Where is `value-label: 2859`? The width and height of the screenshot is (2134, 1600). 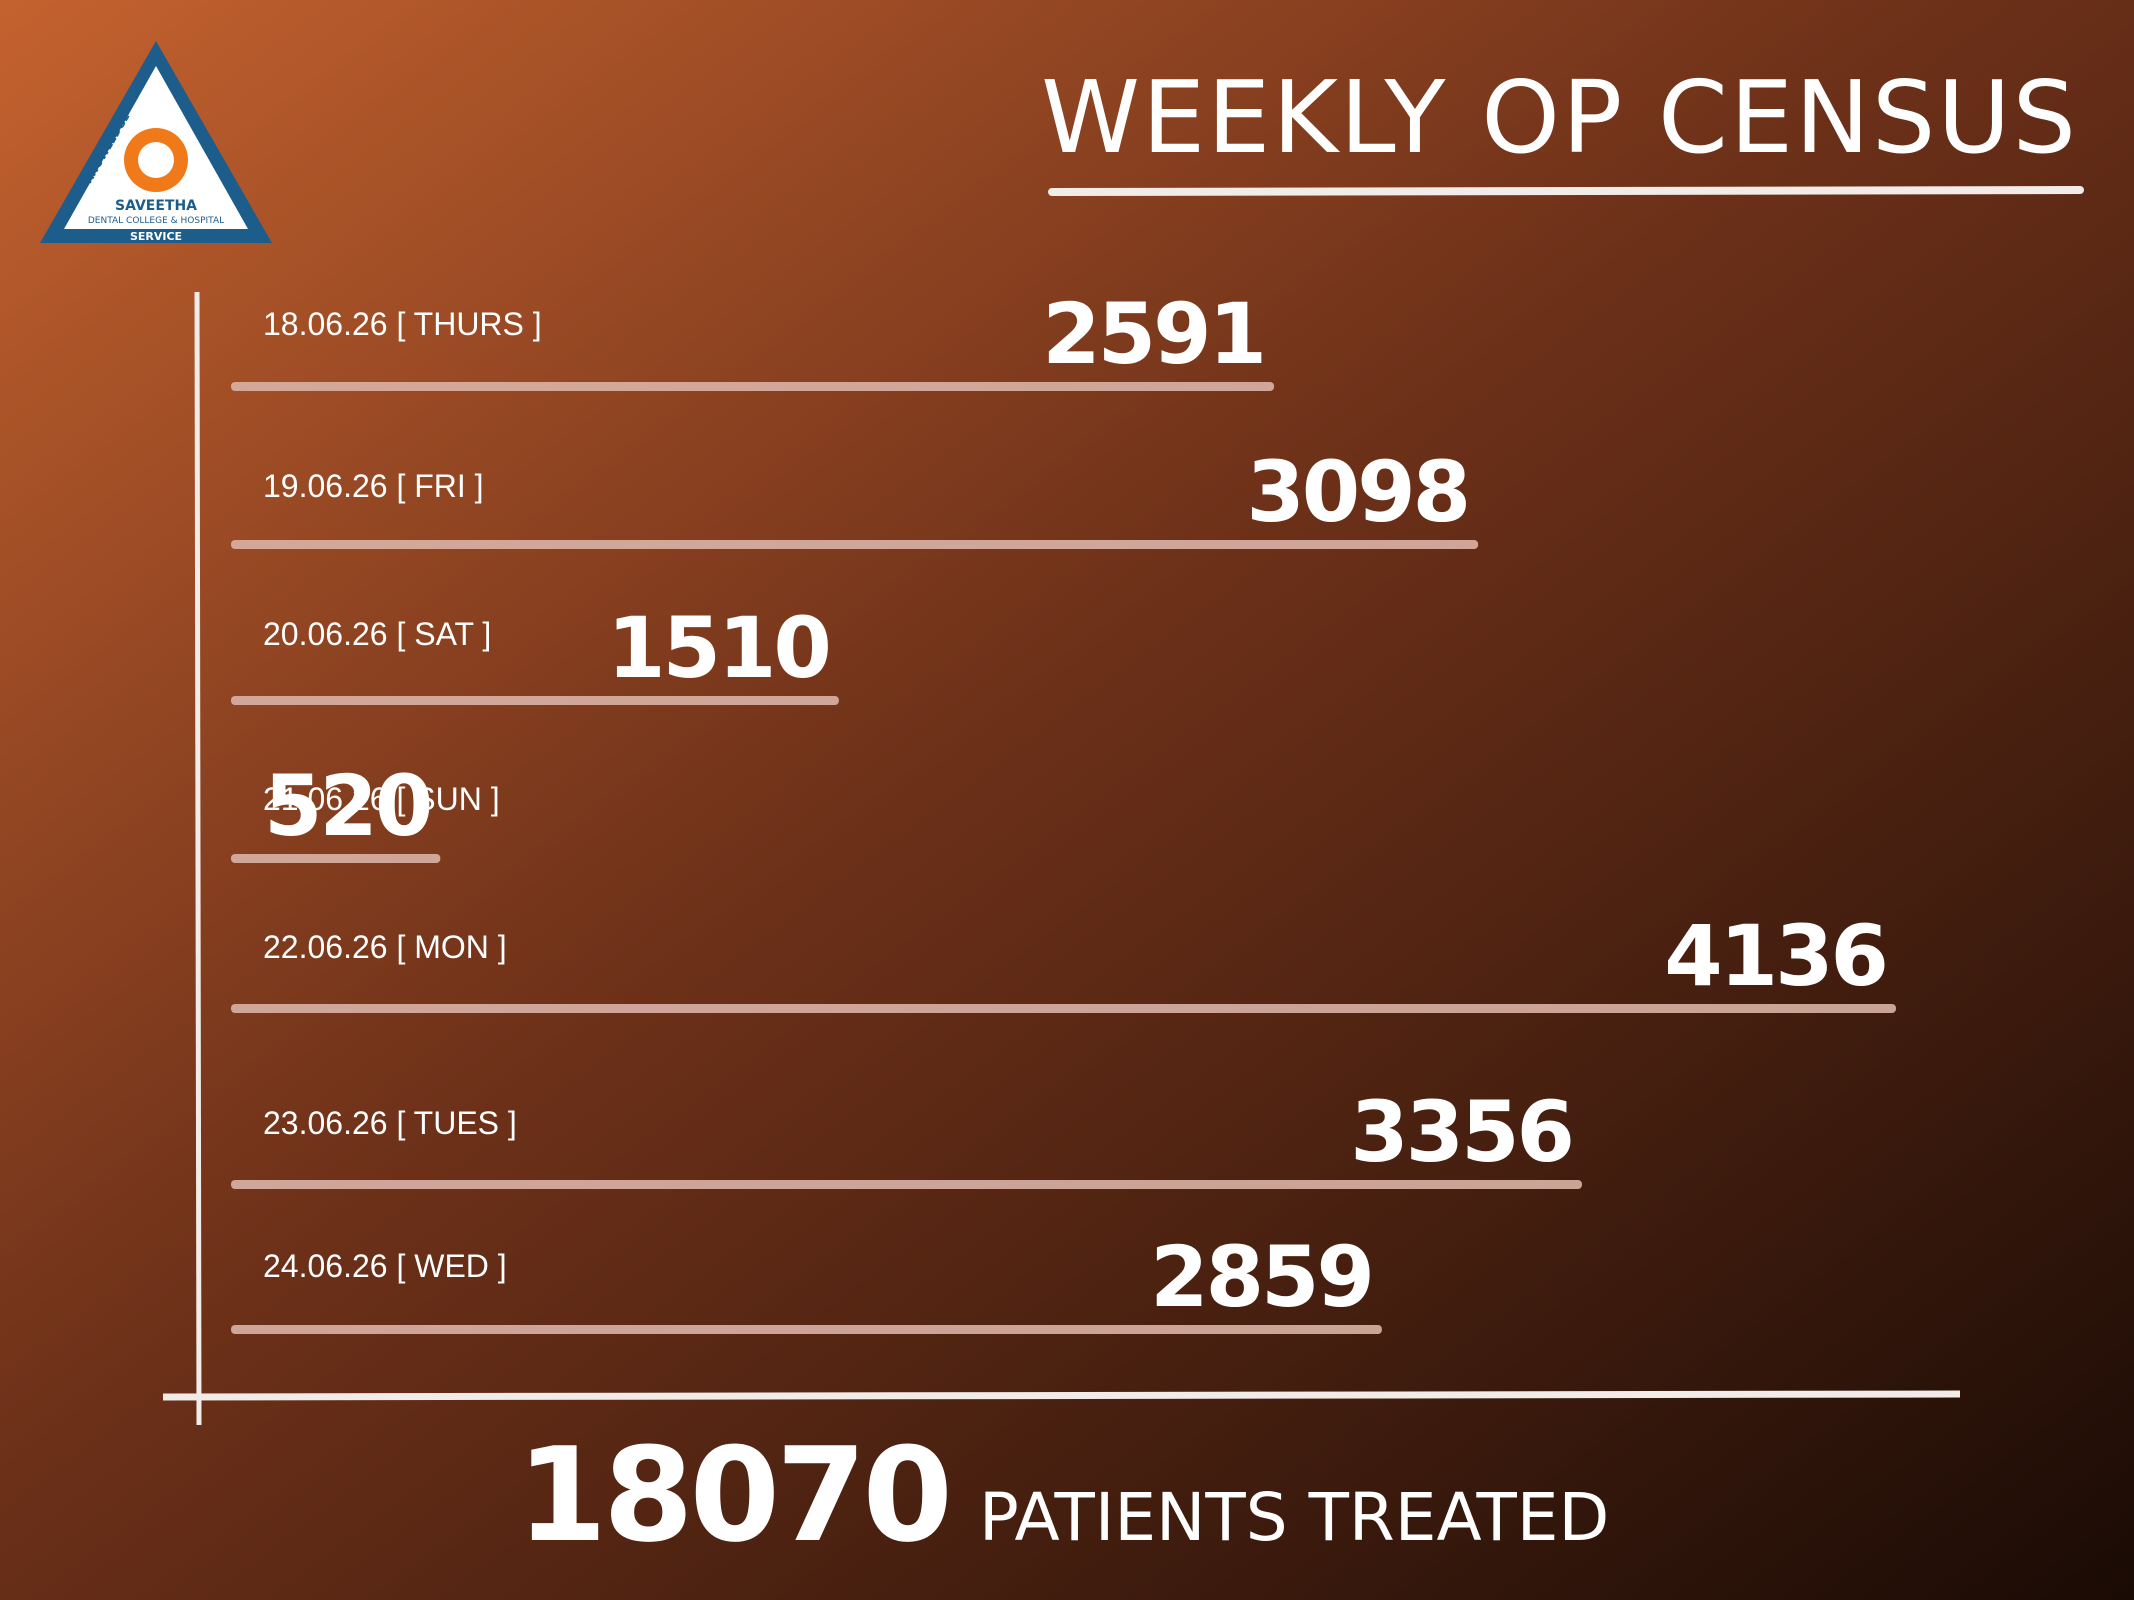
value-label: 2859 is located at coordinates (1261, 1277).